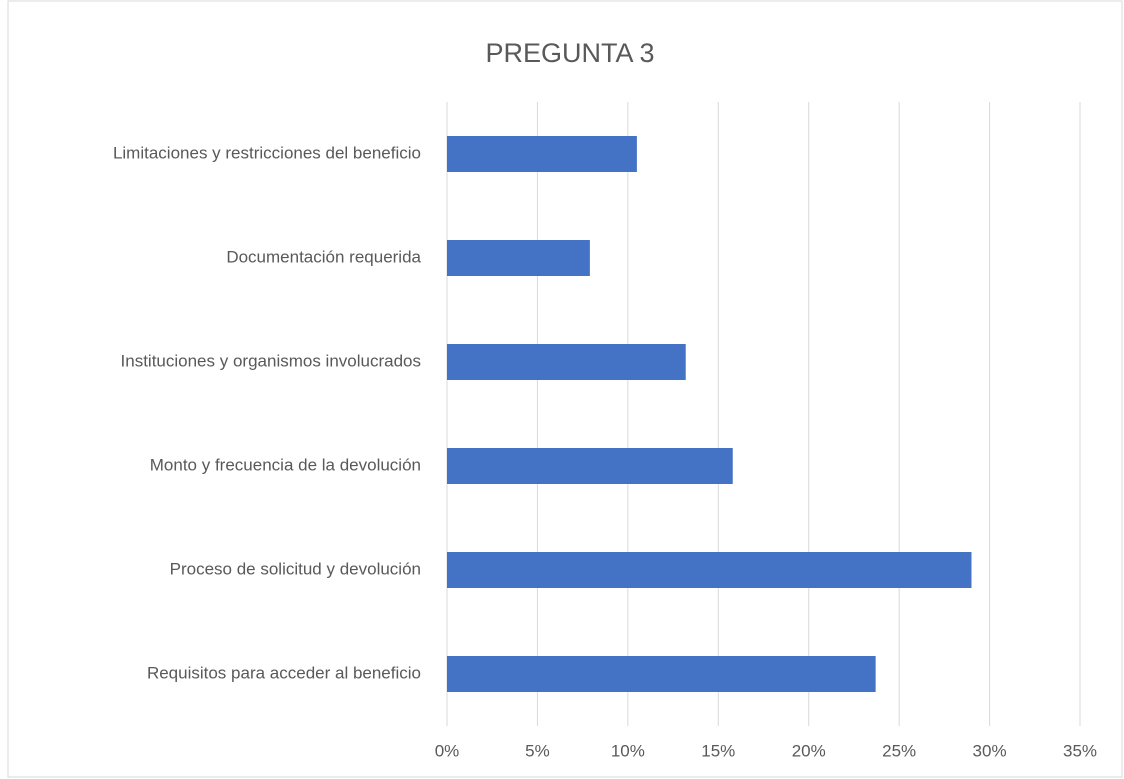 Image resolution: width=1124 pixels, height=779 pixels. Describe the element at coordinates (718, 750) in the screenshot. I see `x-tick-label: 15%` at that location.